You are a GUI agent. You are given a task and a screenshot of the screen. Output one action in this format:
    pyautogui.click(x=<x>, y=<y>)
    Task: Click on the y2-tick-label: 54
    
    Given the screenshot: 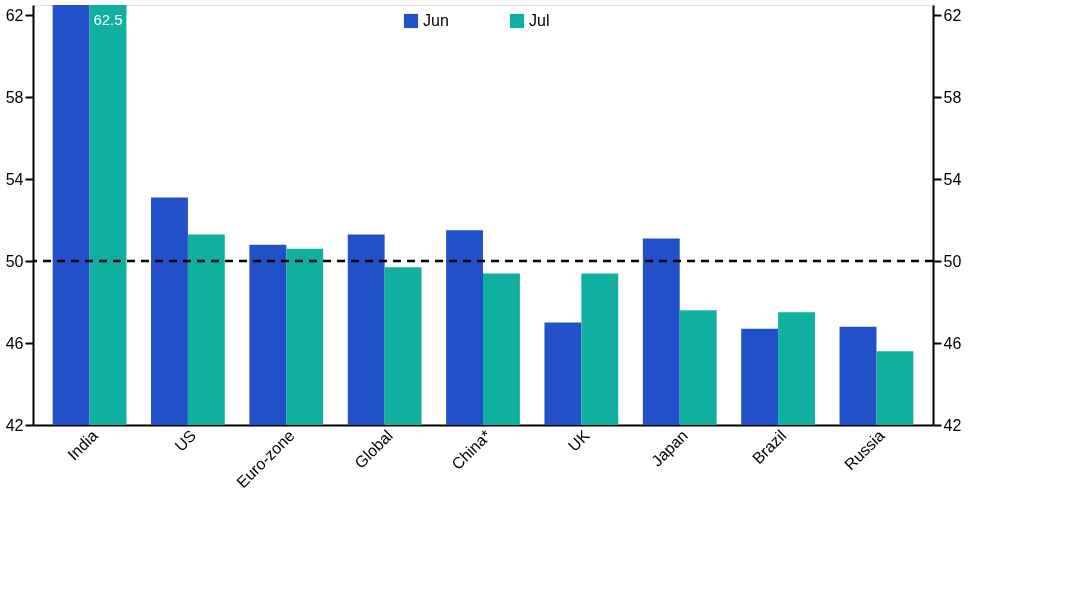 What is the action you would take?
    pyautogui.click(x=952, y=179)
    